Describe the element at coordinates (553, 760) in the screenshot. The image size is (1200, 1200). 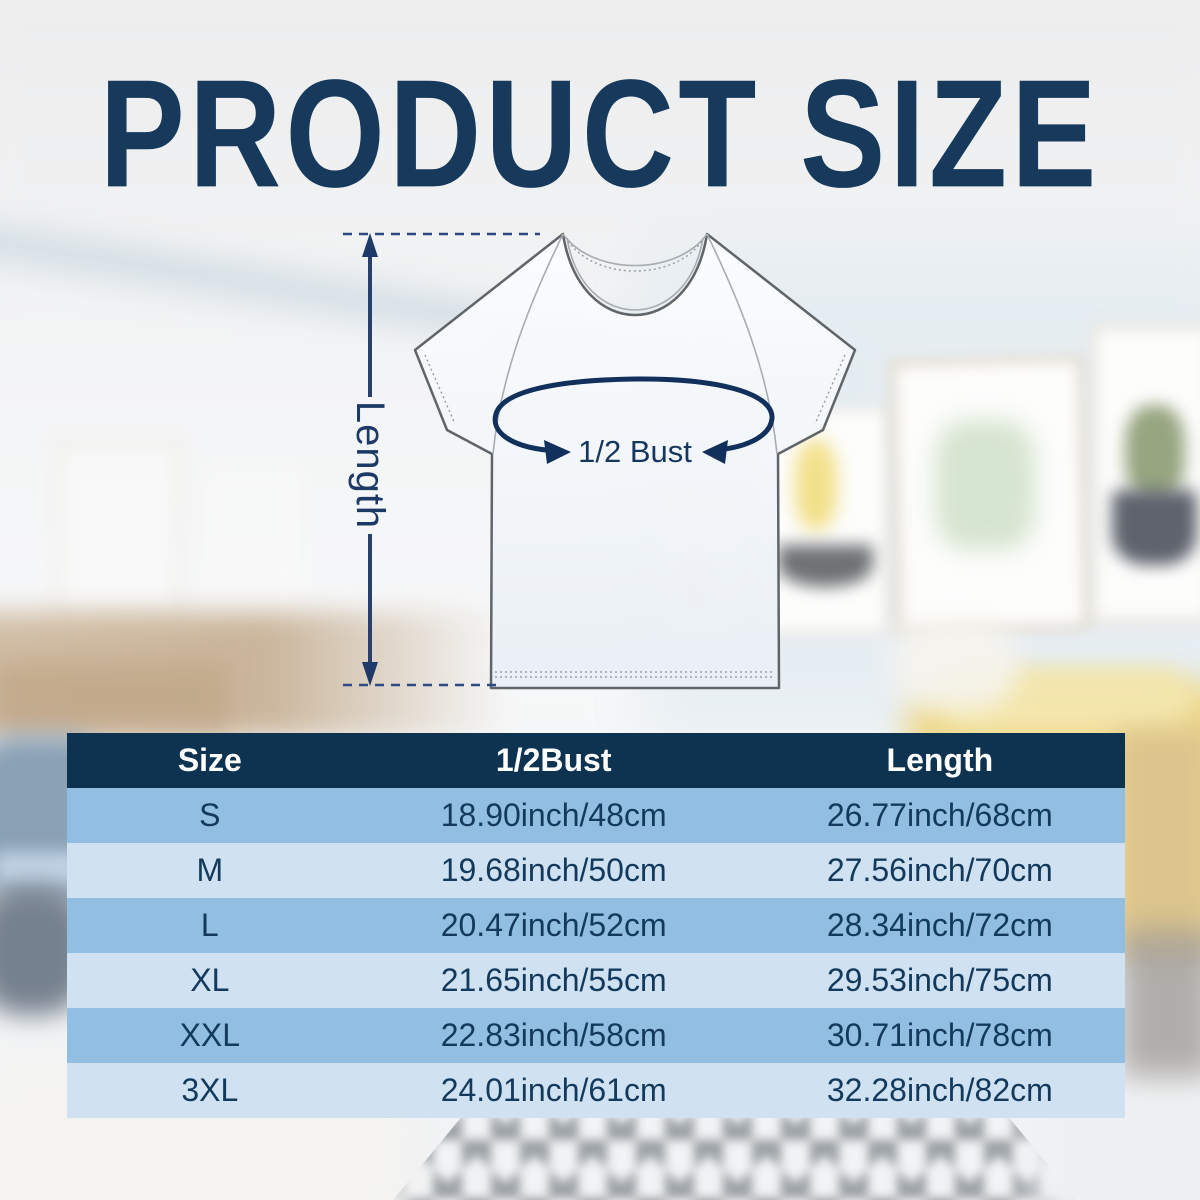
I see `header-bust: 1/2Bust` at that location.